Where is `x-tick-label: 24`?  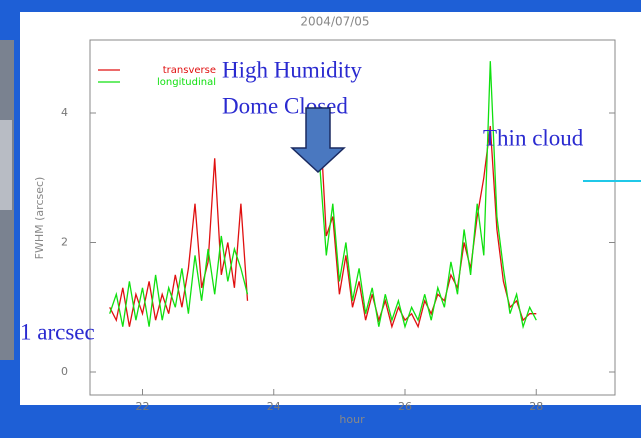
x-tick-label: 24 is located at coordinates (274, 406).